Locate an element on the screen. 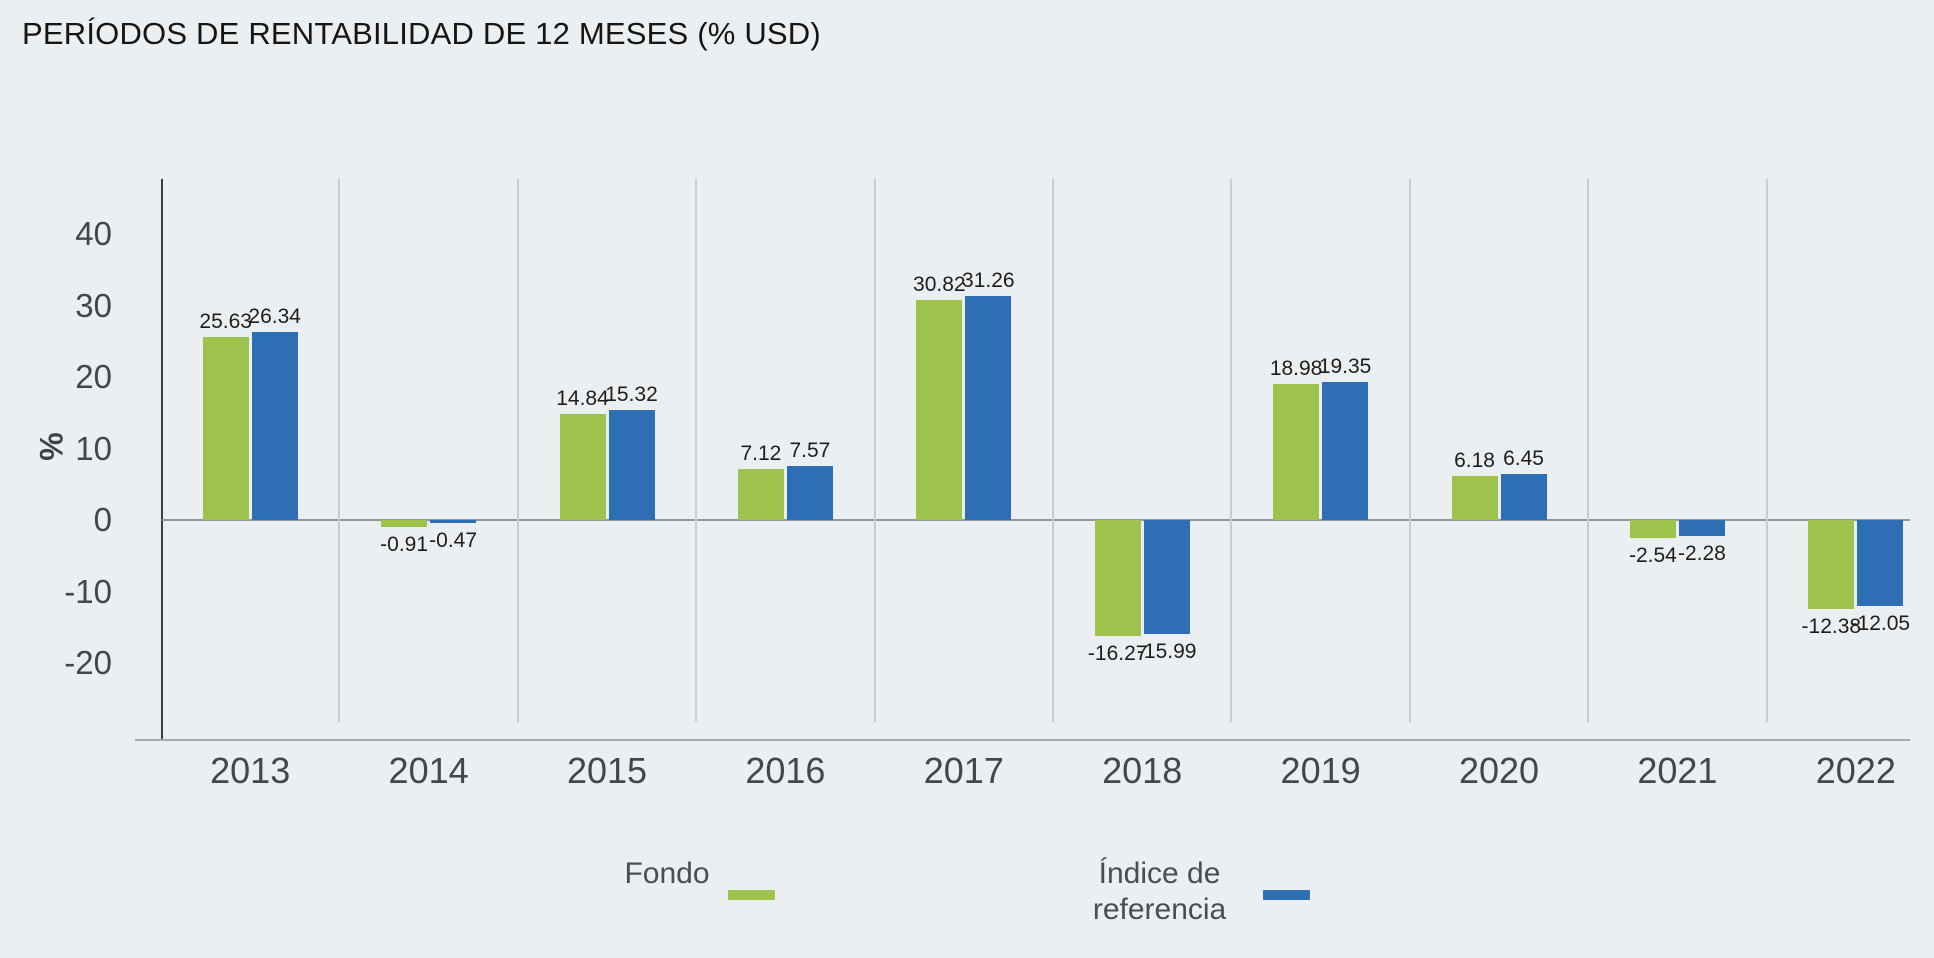 Image resolution: width=1934 pixels, height=958 pixels. x-axis-label: 2016 is located at coordinates (785, 770).